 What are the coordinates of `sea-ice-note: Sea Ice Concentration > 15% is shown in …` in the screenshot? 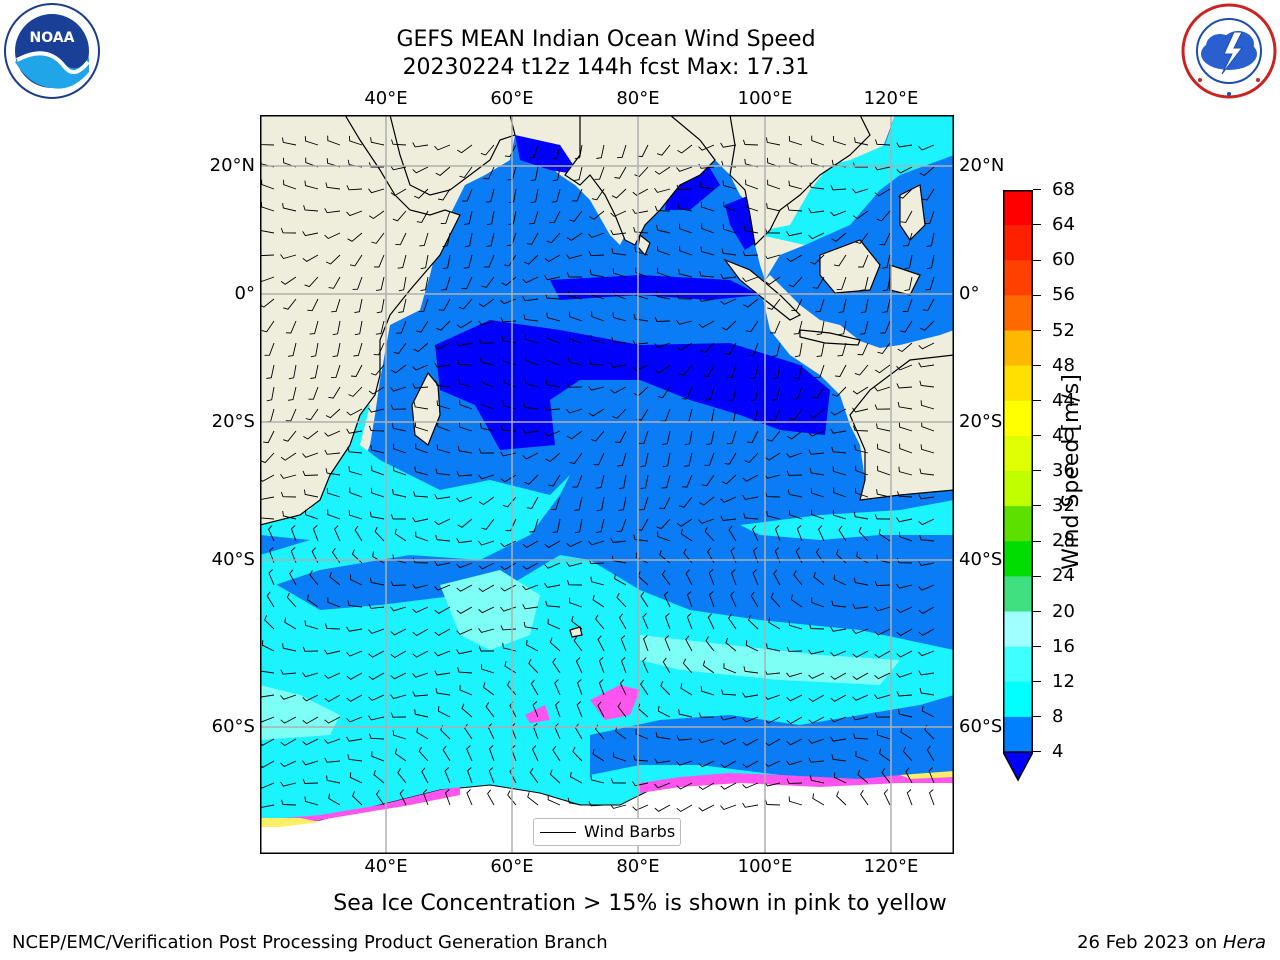 It's located at (640, 903).